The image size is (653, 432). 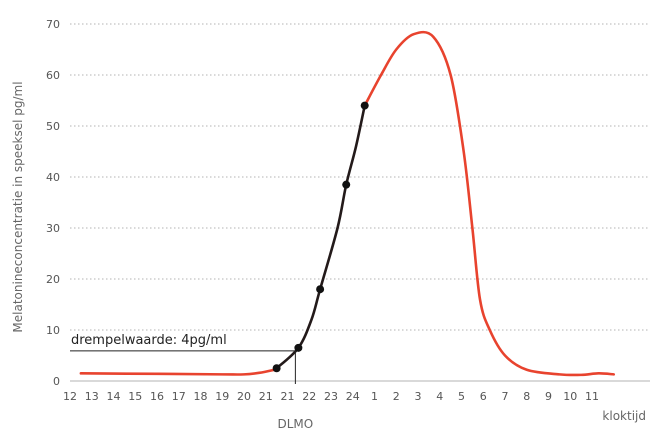 I want to click on x-tick-label: 24, so click(x=353, y=396).